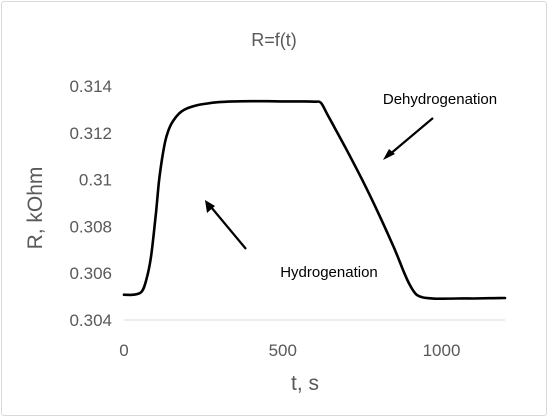 This screenshot has height=419, width=550. What do you see at coordinates (411, 136) in the screenshot?
I see `dehydrogenation-arrow` at bounding box center [411, 136].